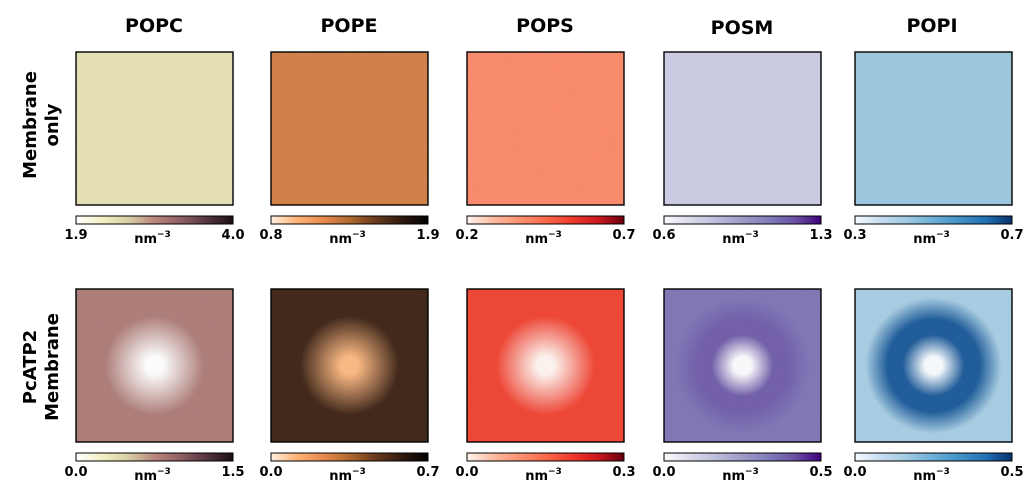 Image resolution: width=1023 pixels, height=483 pixels. I want to click on panel-pops-row-2: 0.0 0.3 nm−3, so click(545, 385).